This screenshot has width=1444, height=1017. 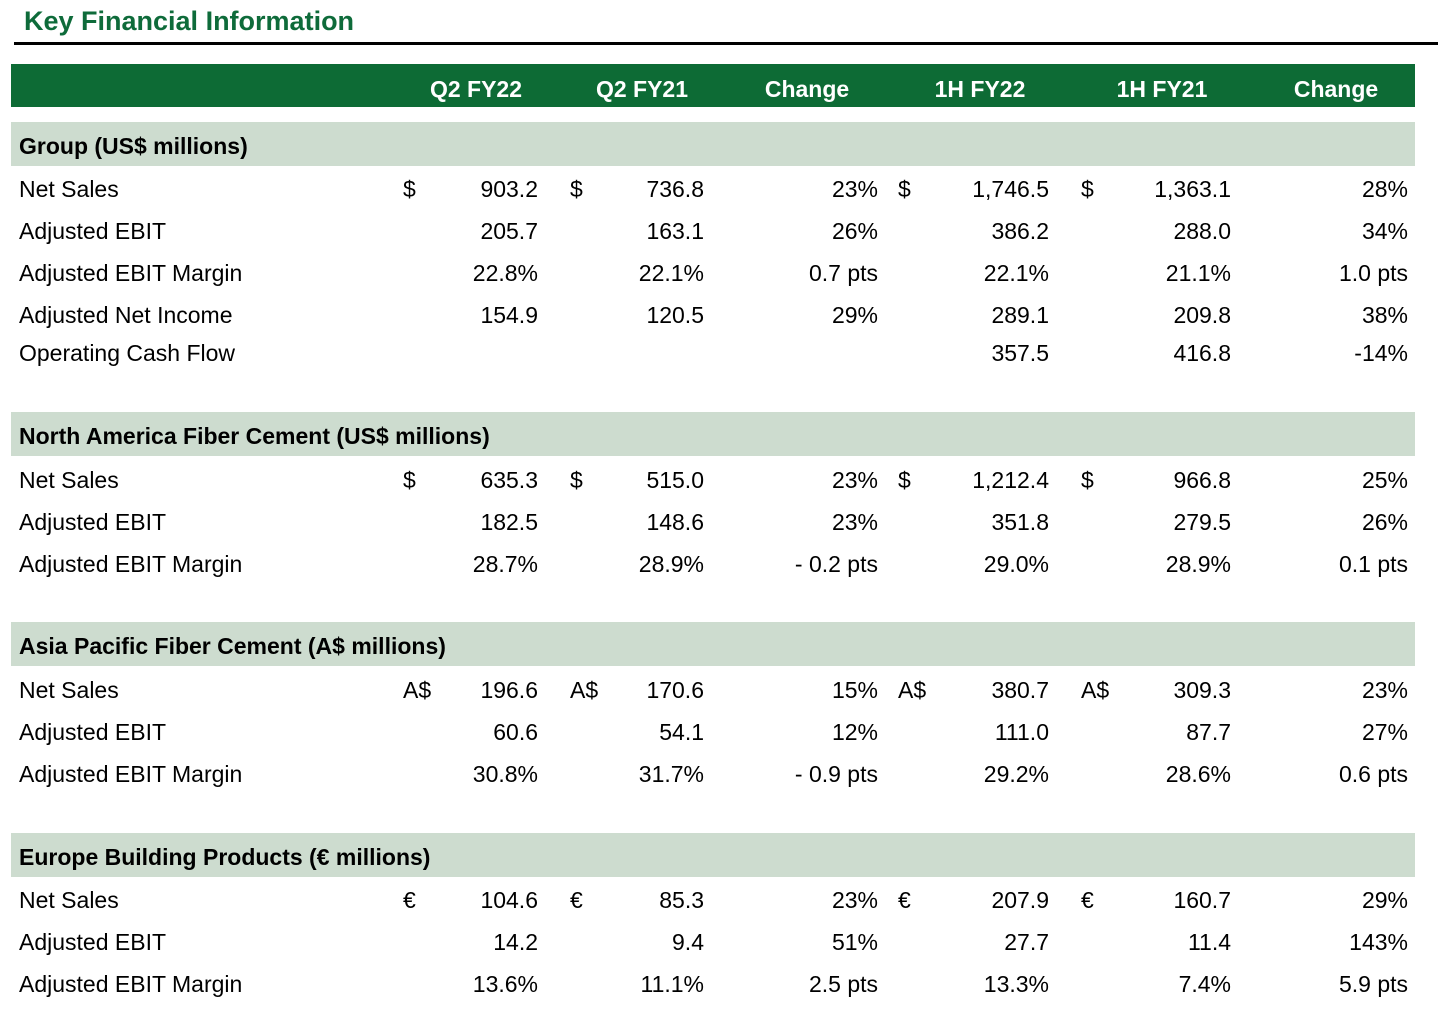 What do you see at coordinates (672, 984) in the screenshot?
I see `cell-q2fy21: 11.1%` at bounding box center [672, 984].